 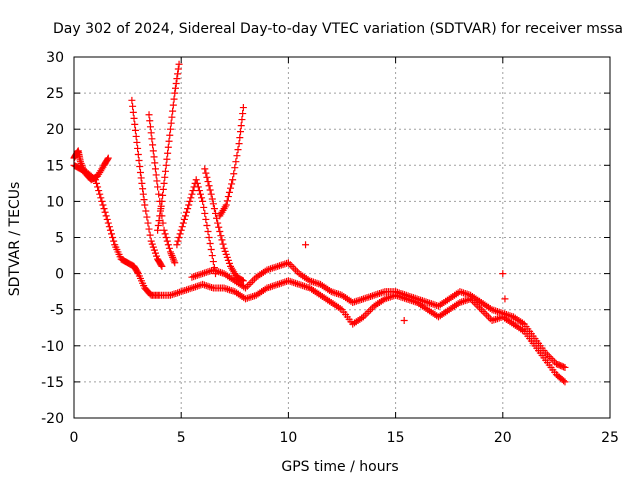 What do you see at coordinates (610, 438) in the screenshot?
I see `x-tick-label: 25` at bounding box center [610, 438].